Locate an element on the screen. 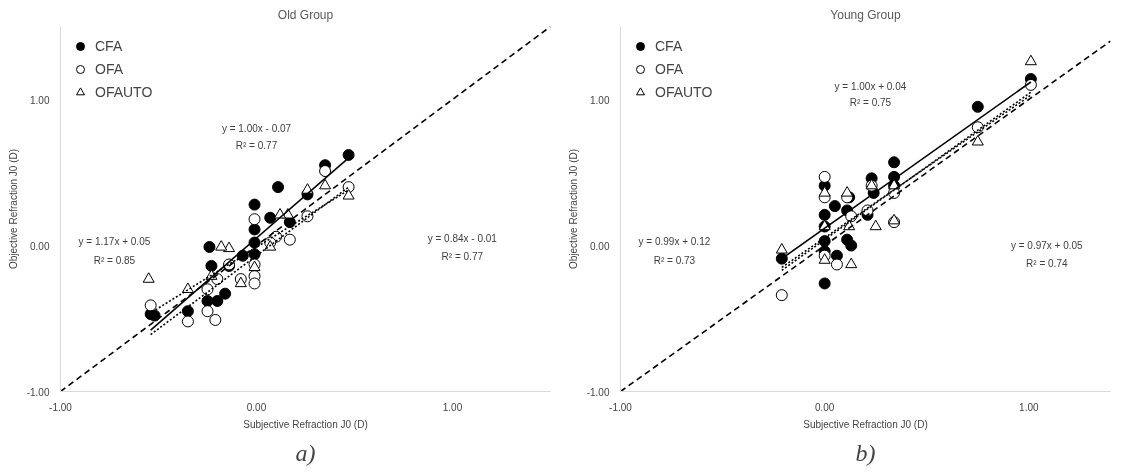 This screenshot has height=476, width=1126. chart-title: Old Group is located at coordinates (305, 14).